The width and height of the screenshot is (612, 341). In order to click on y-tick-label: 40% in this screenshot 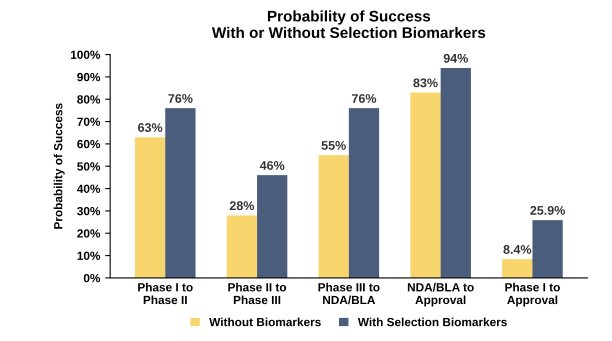, I will do `click(88, 188)`.